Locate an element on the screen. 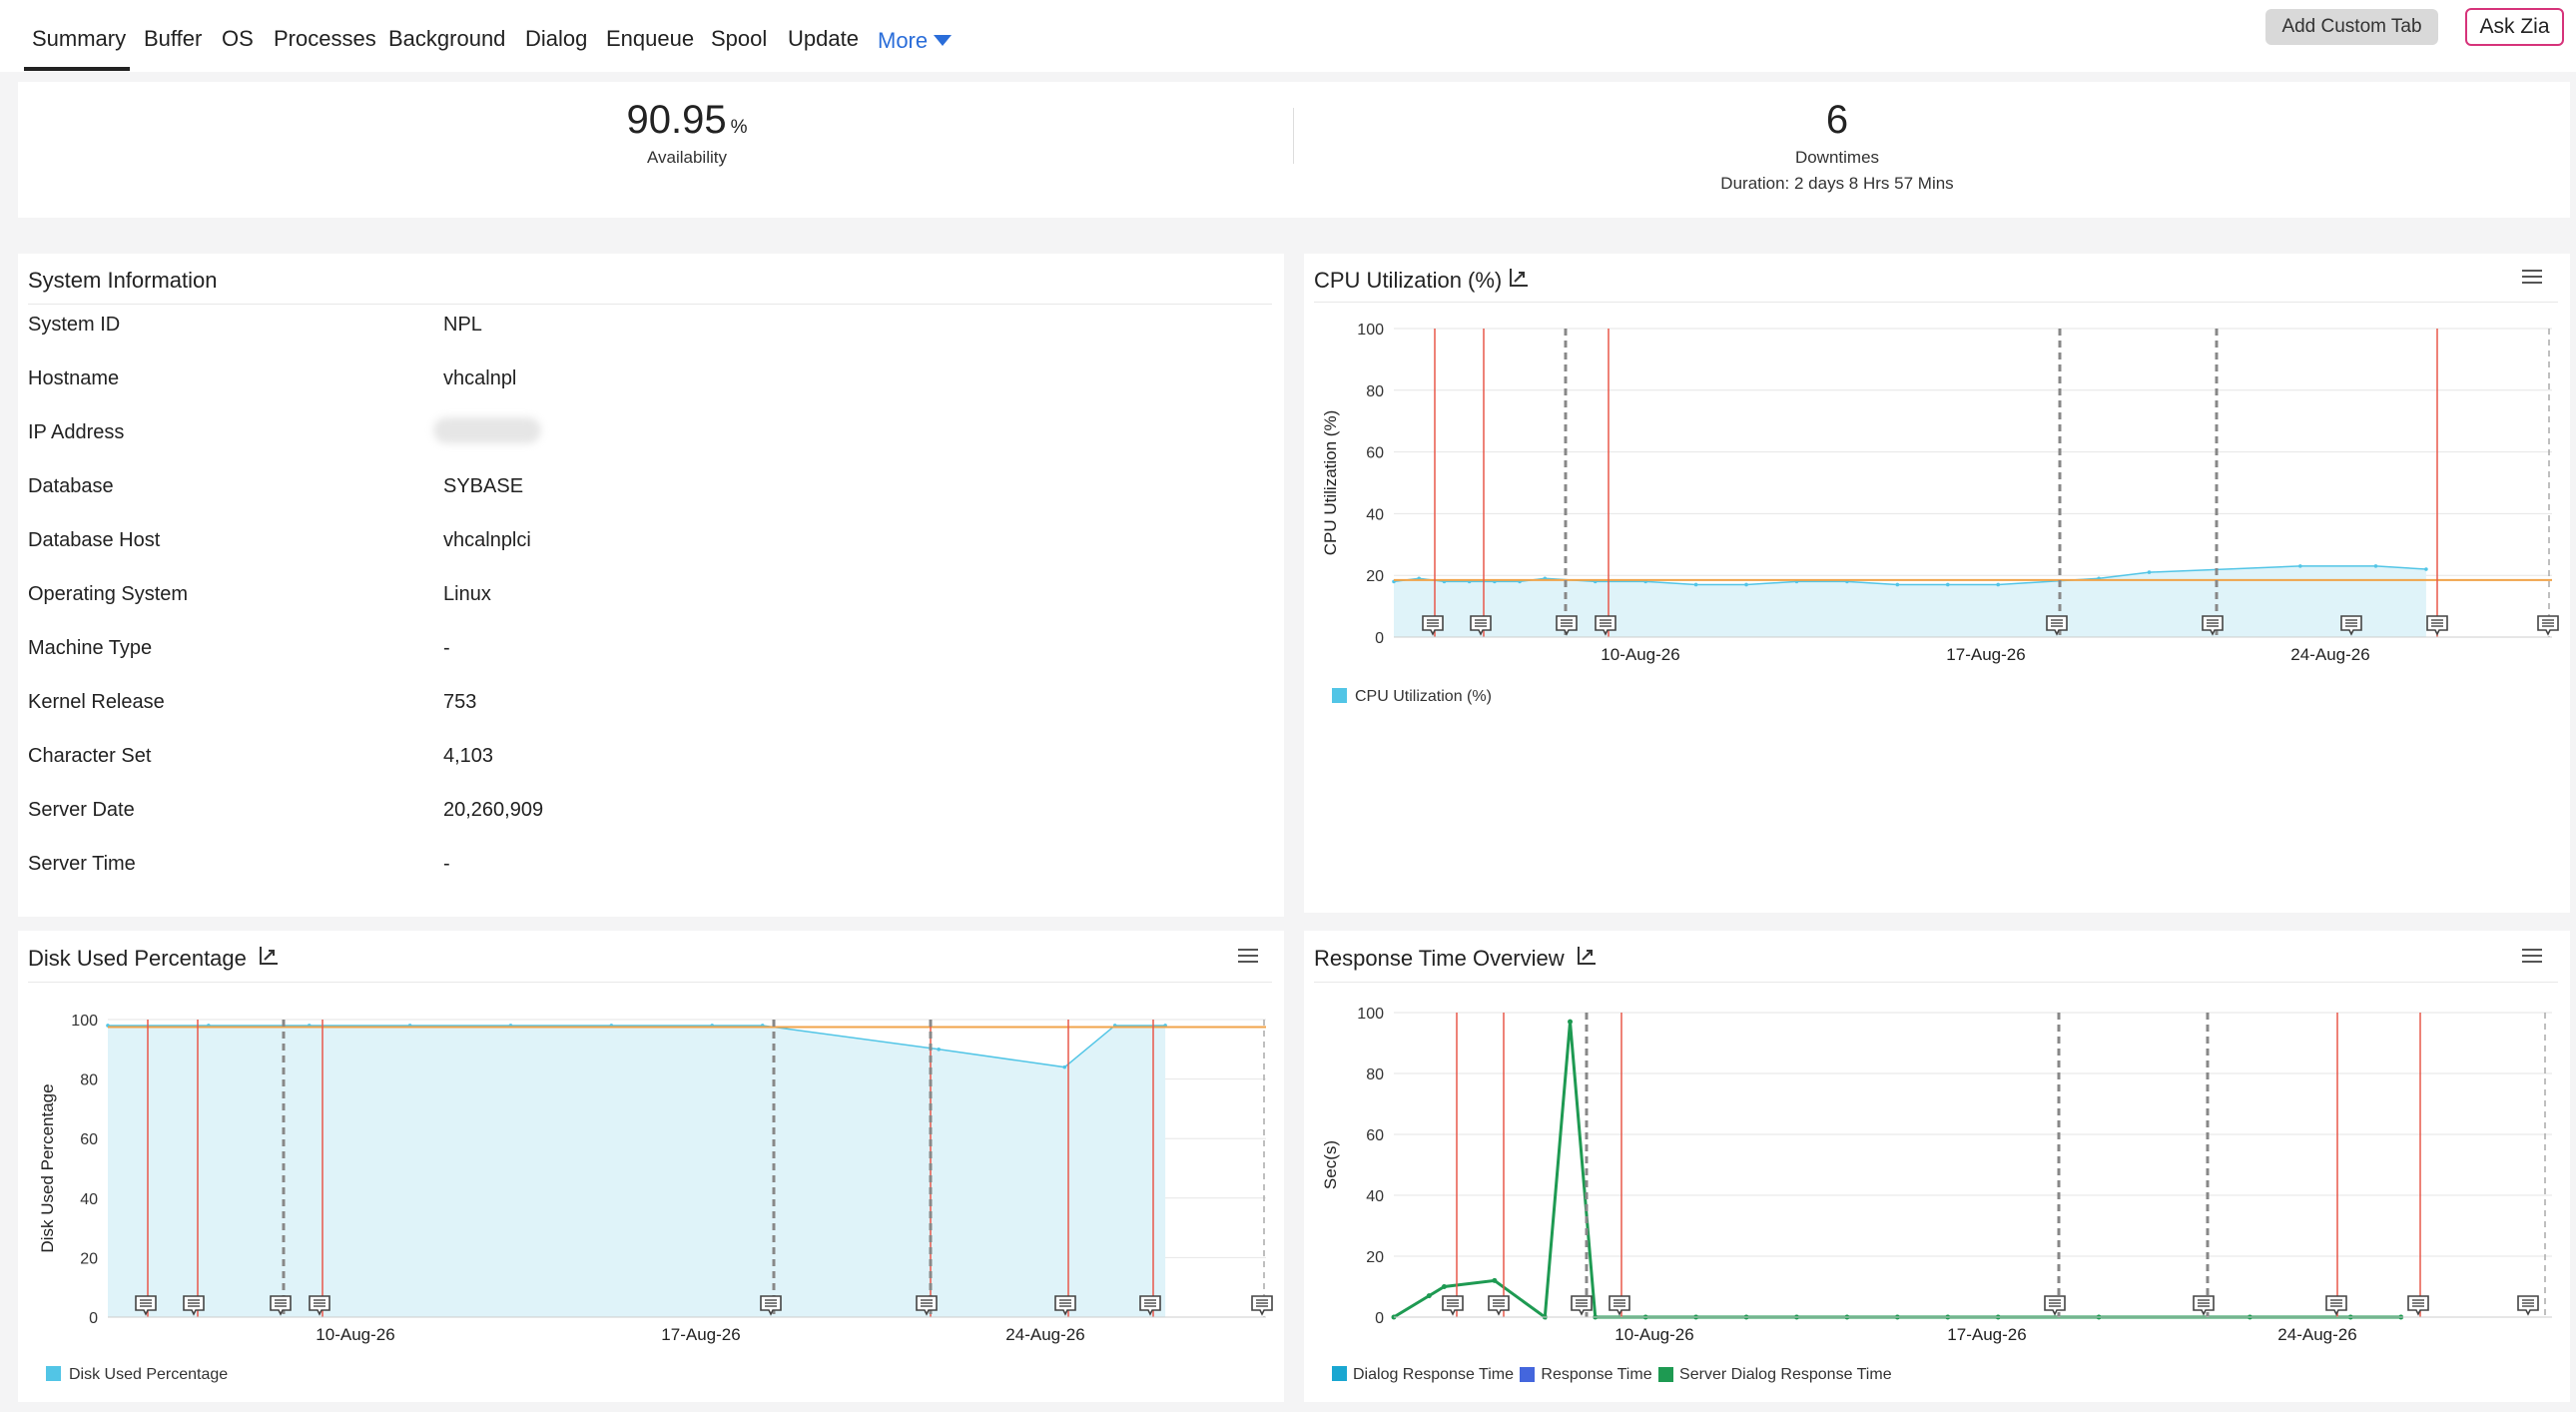 This screenshot has width=2576, height=1412. info-label: System ID is located at coordinates (75, 325).